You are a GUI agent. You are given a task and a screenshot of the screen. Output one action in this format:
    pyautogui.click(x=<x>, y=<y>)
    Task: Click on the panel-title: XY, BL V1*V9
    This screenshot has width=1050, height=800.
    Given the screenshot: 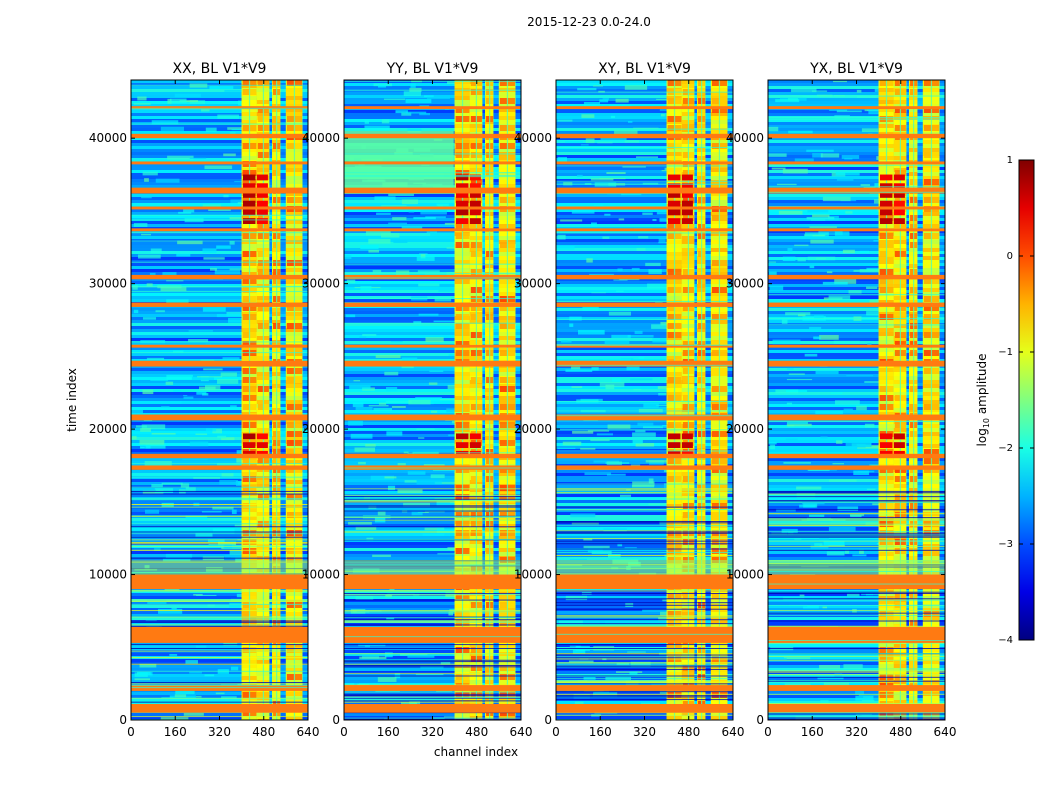 What is the action you would take?
    pyautogui.click(x=644, y=69)
    